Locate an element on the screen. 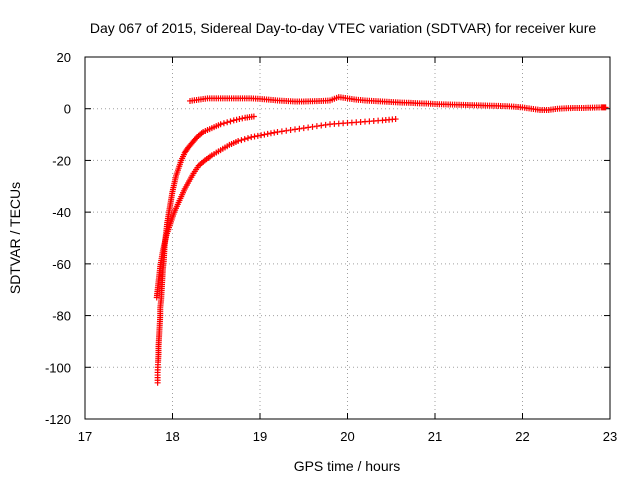 This screenshot has width=640, height=480. y-tick-label: -100 is located at coordinates (58, 367).